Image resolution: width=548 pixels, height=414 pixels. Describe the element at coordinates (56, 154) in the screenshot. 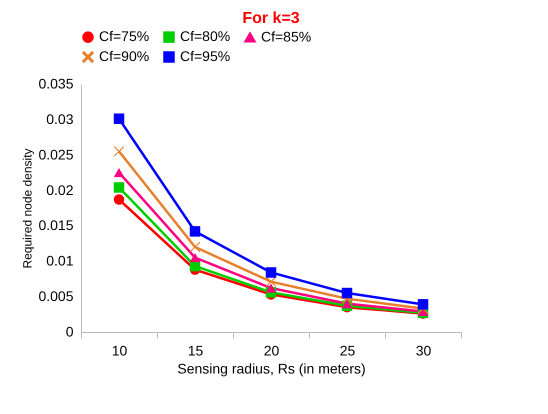

I see `y-tick-label: 0.025` at that location.